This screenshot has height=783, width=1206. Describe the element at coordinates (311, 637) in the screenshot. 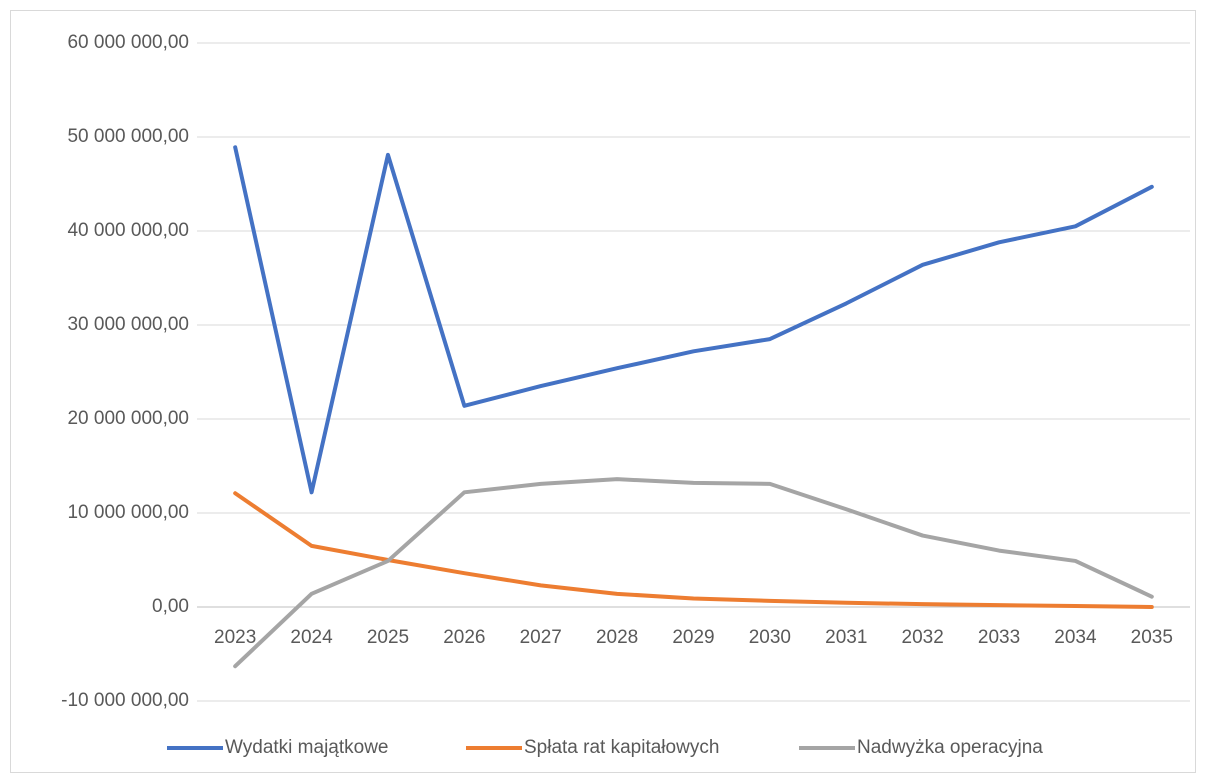

I see `x-tick-label: 2024` at that location.